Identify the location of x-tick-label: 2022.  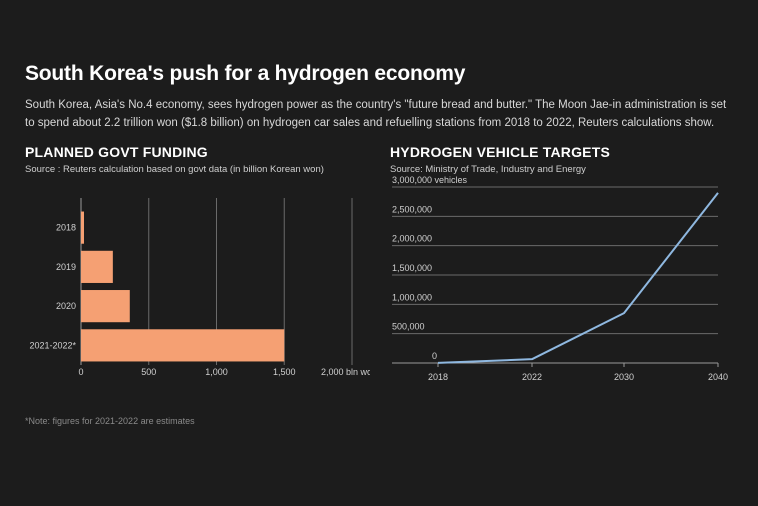
(532, 377).